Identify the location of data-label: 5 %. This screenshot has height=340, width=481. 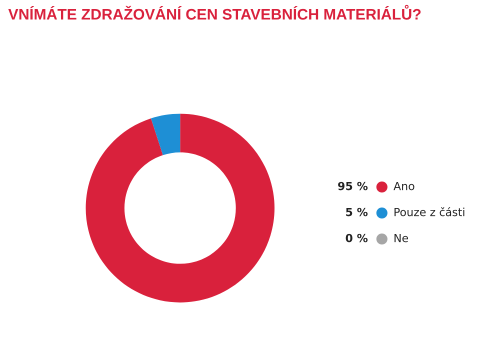
(357, 212).